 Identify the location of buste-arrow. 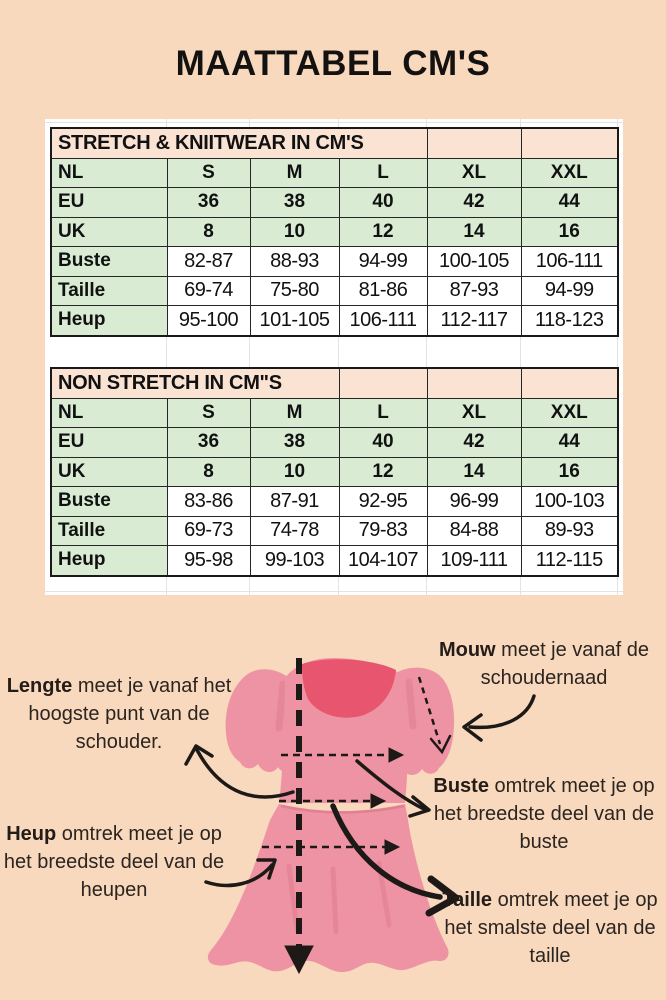
(390, 785).